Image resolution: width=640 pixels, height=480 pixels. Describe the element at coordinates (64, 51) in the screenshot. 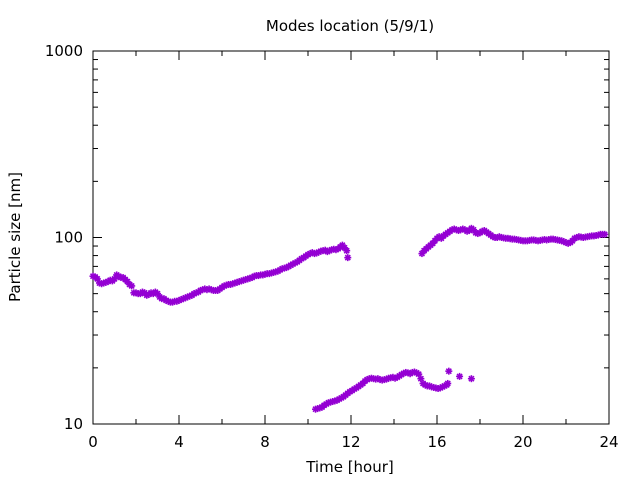

I see `y-tick-label: 1000` at that location.